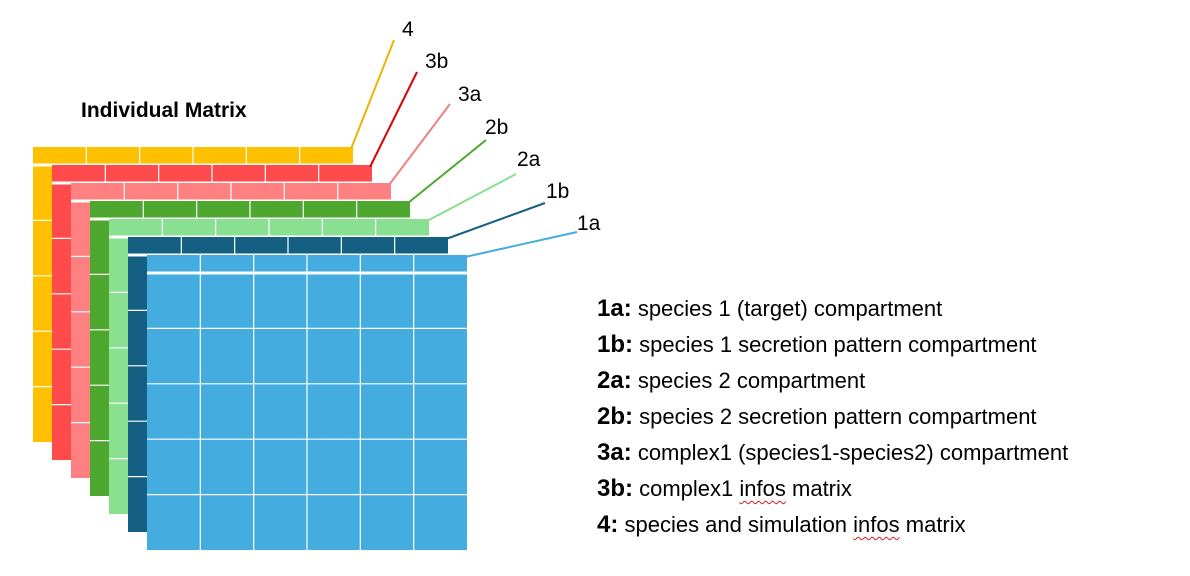  What do you see at coordinates (614, 452) in the screenshot?
I see `legend-key: 3a:` at bounding box center [614, 452].